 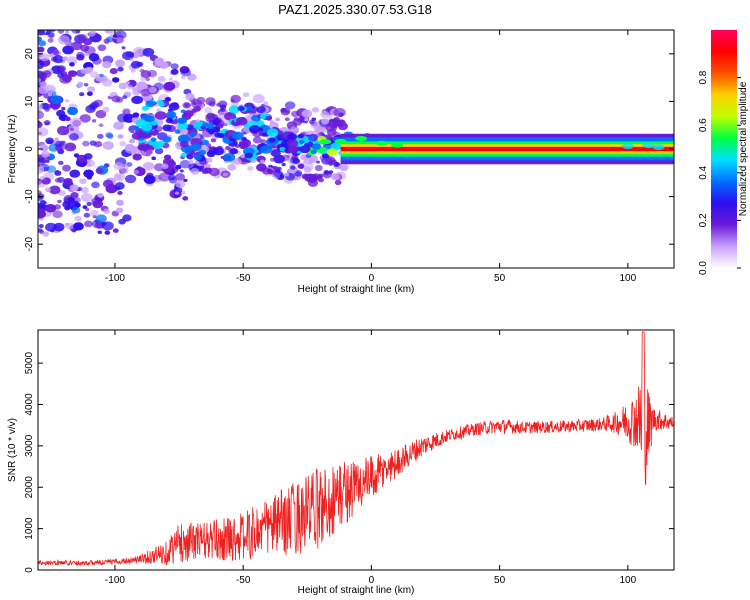 I want to click on colorbar-tick-label: 0.2, so click(x=703, y=220).